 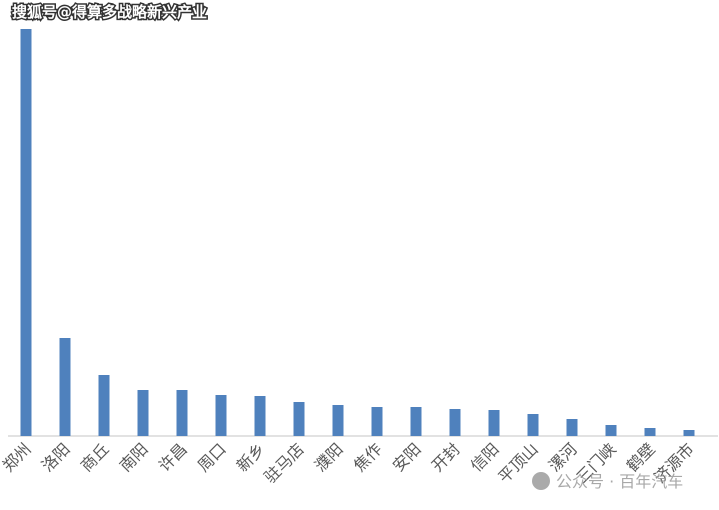 I want to click on x-tick-label: 南阳, so click(x=134, y=457).